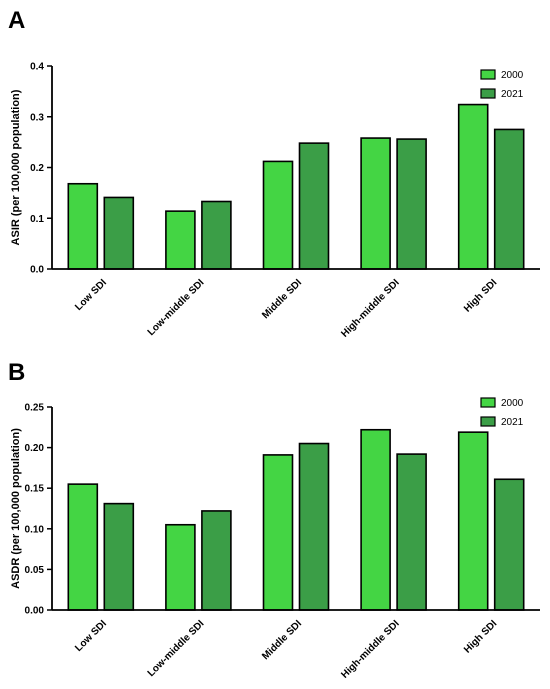 The height and width of the screenshot is (689, 550). What do you see at coordinates (37, 219) in the screenshot?
I see `y-tick-label: 0.1` at bounding box center [37, 219].